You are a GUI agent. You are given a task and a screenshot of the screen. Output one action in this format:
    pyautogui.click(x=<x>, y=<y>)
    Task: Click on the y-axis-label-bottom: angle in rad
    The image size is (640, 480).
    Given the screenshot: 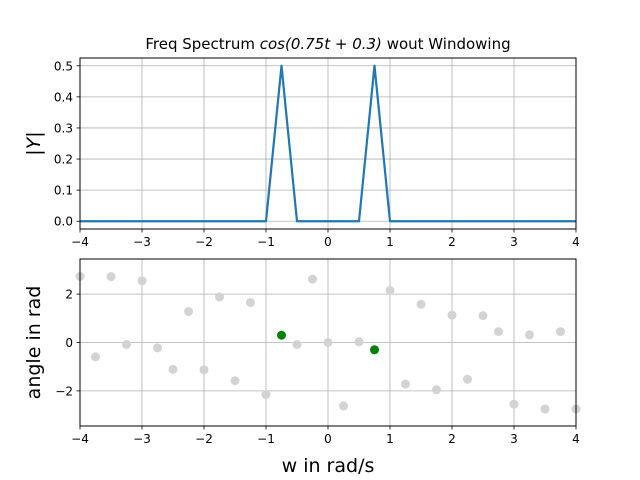 What is the action you would take?
    pyautogui.click(x=34, y=343)
    